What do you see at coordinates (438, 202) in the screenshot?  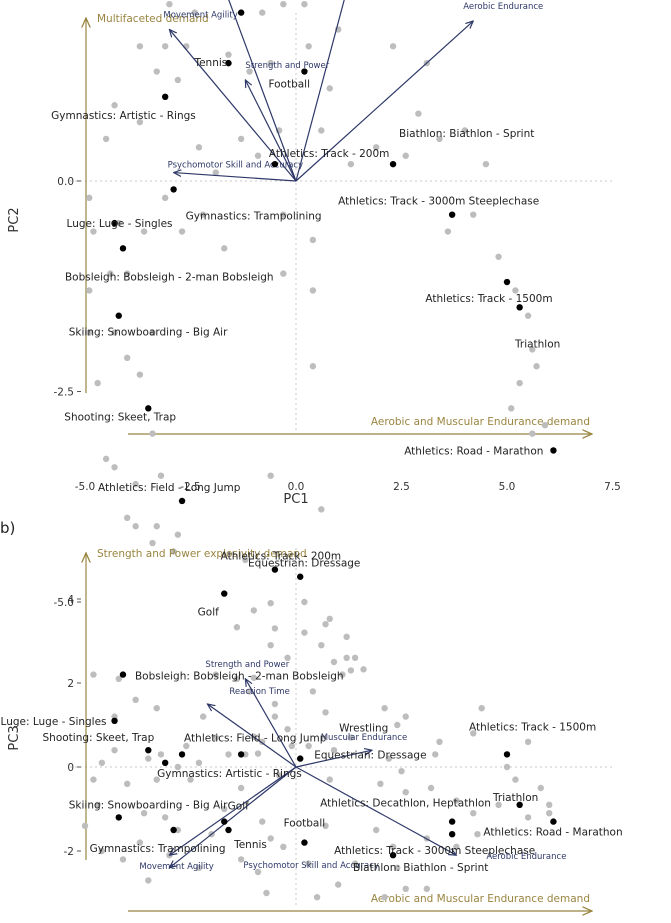 I see `point-label: Athletics: Track - 3000m Steeplechase` at bounding box center [438, 202].